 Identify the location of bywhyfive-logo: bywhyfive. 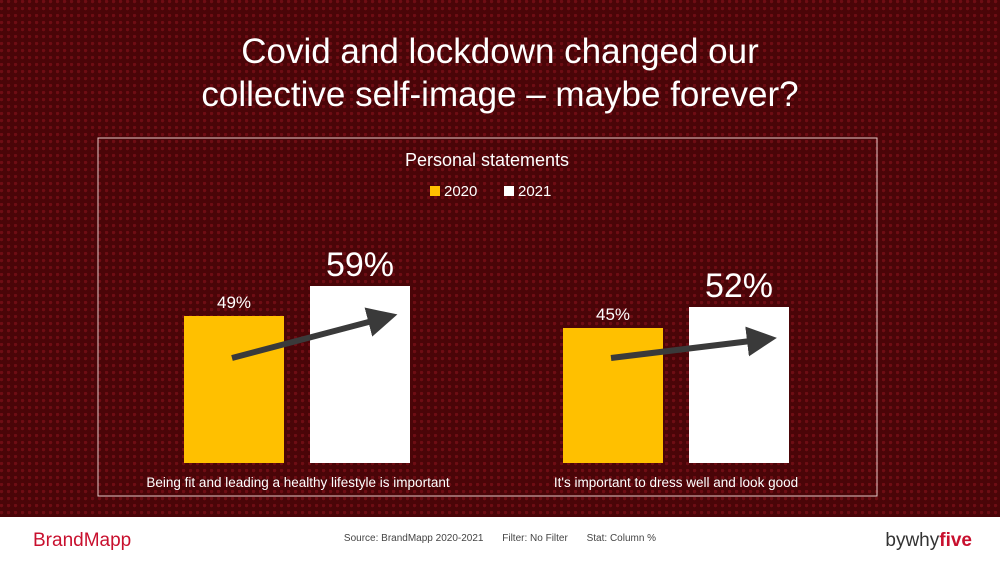
(928, 541).